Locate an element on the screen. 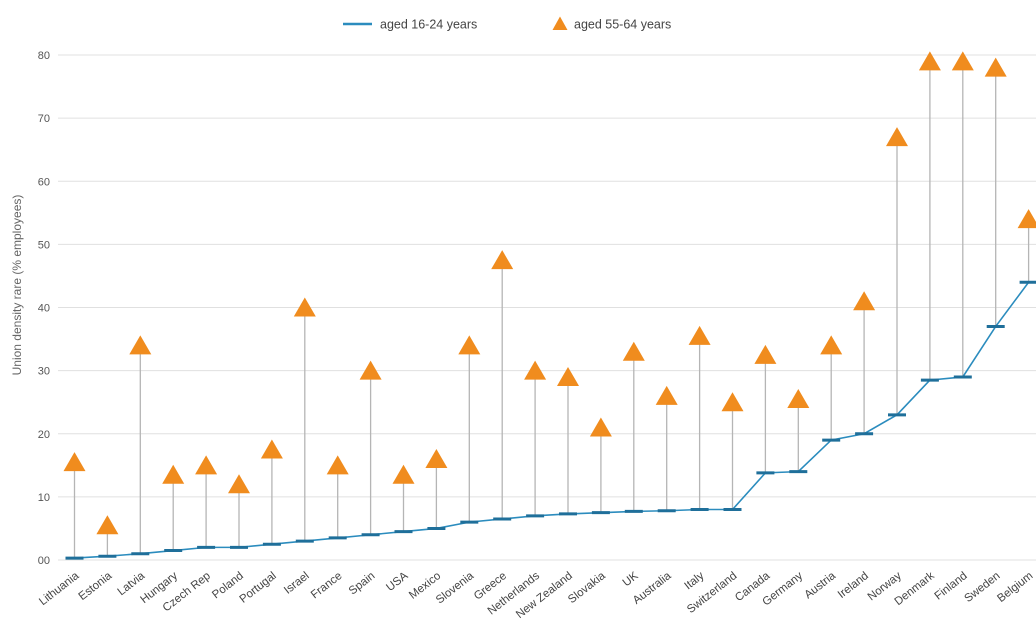 This screenshot has height=639, width=1036. x-category-label: Lithuania is located at coordinates (59, 589).